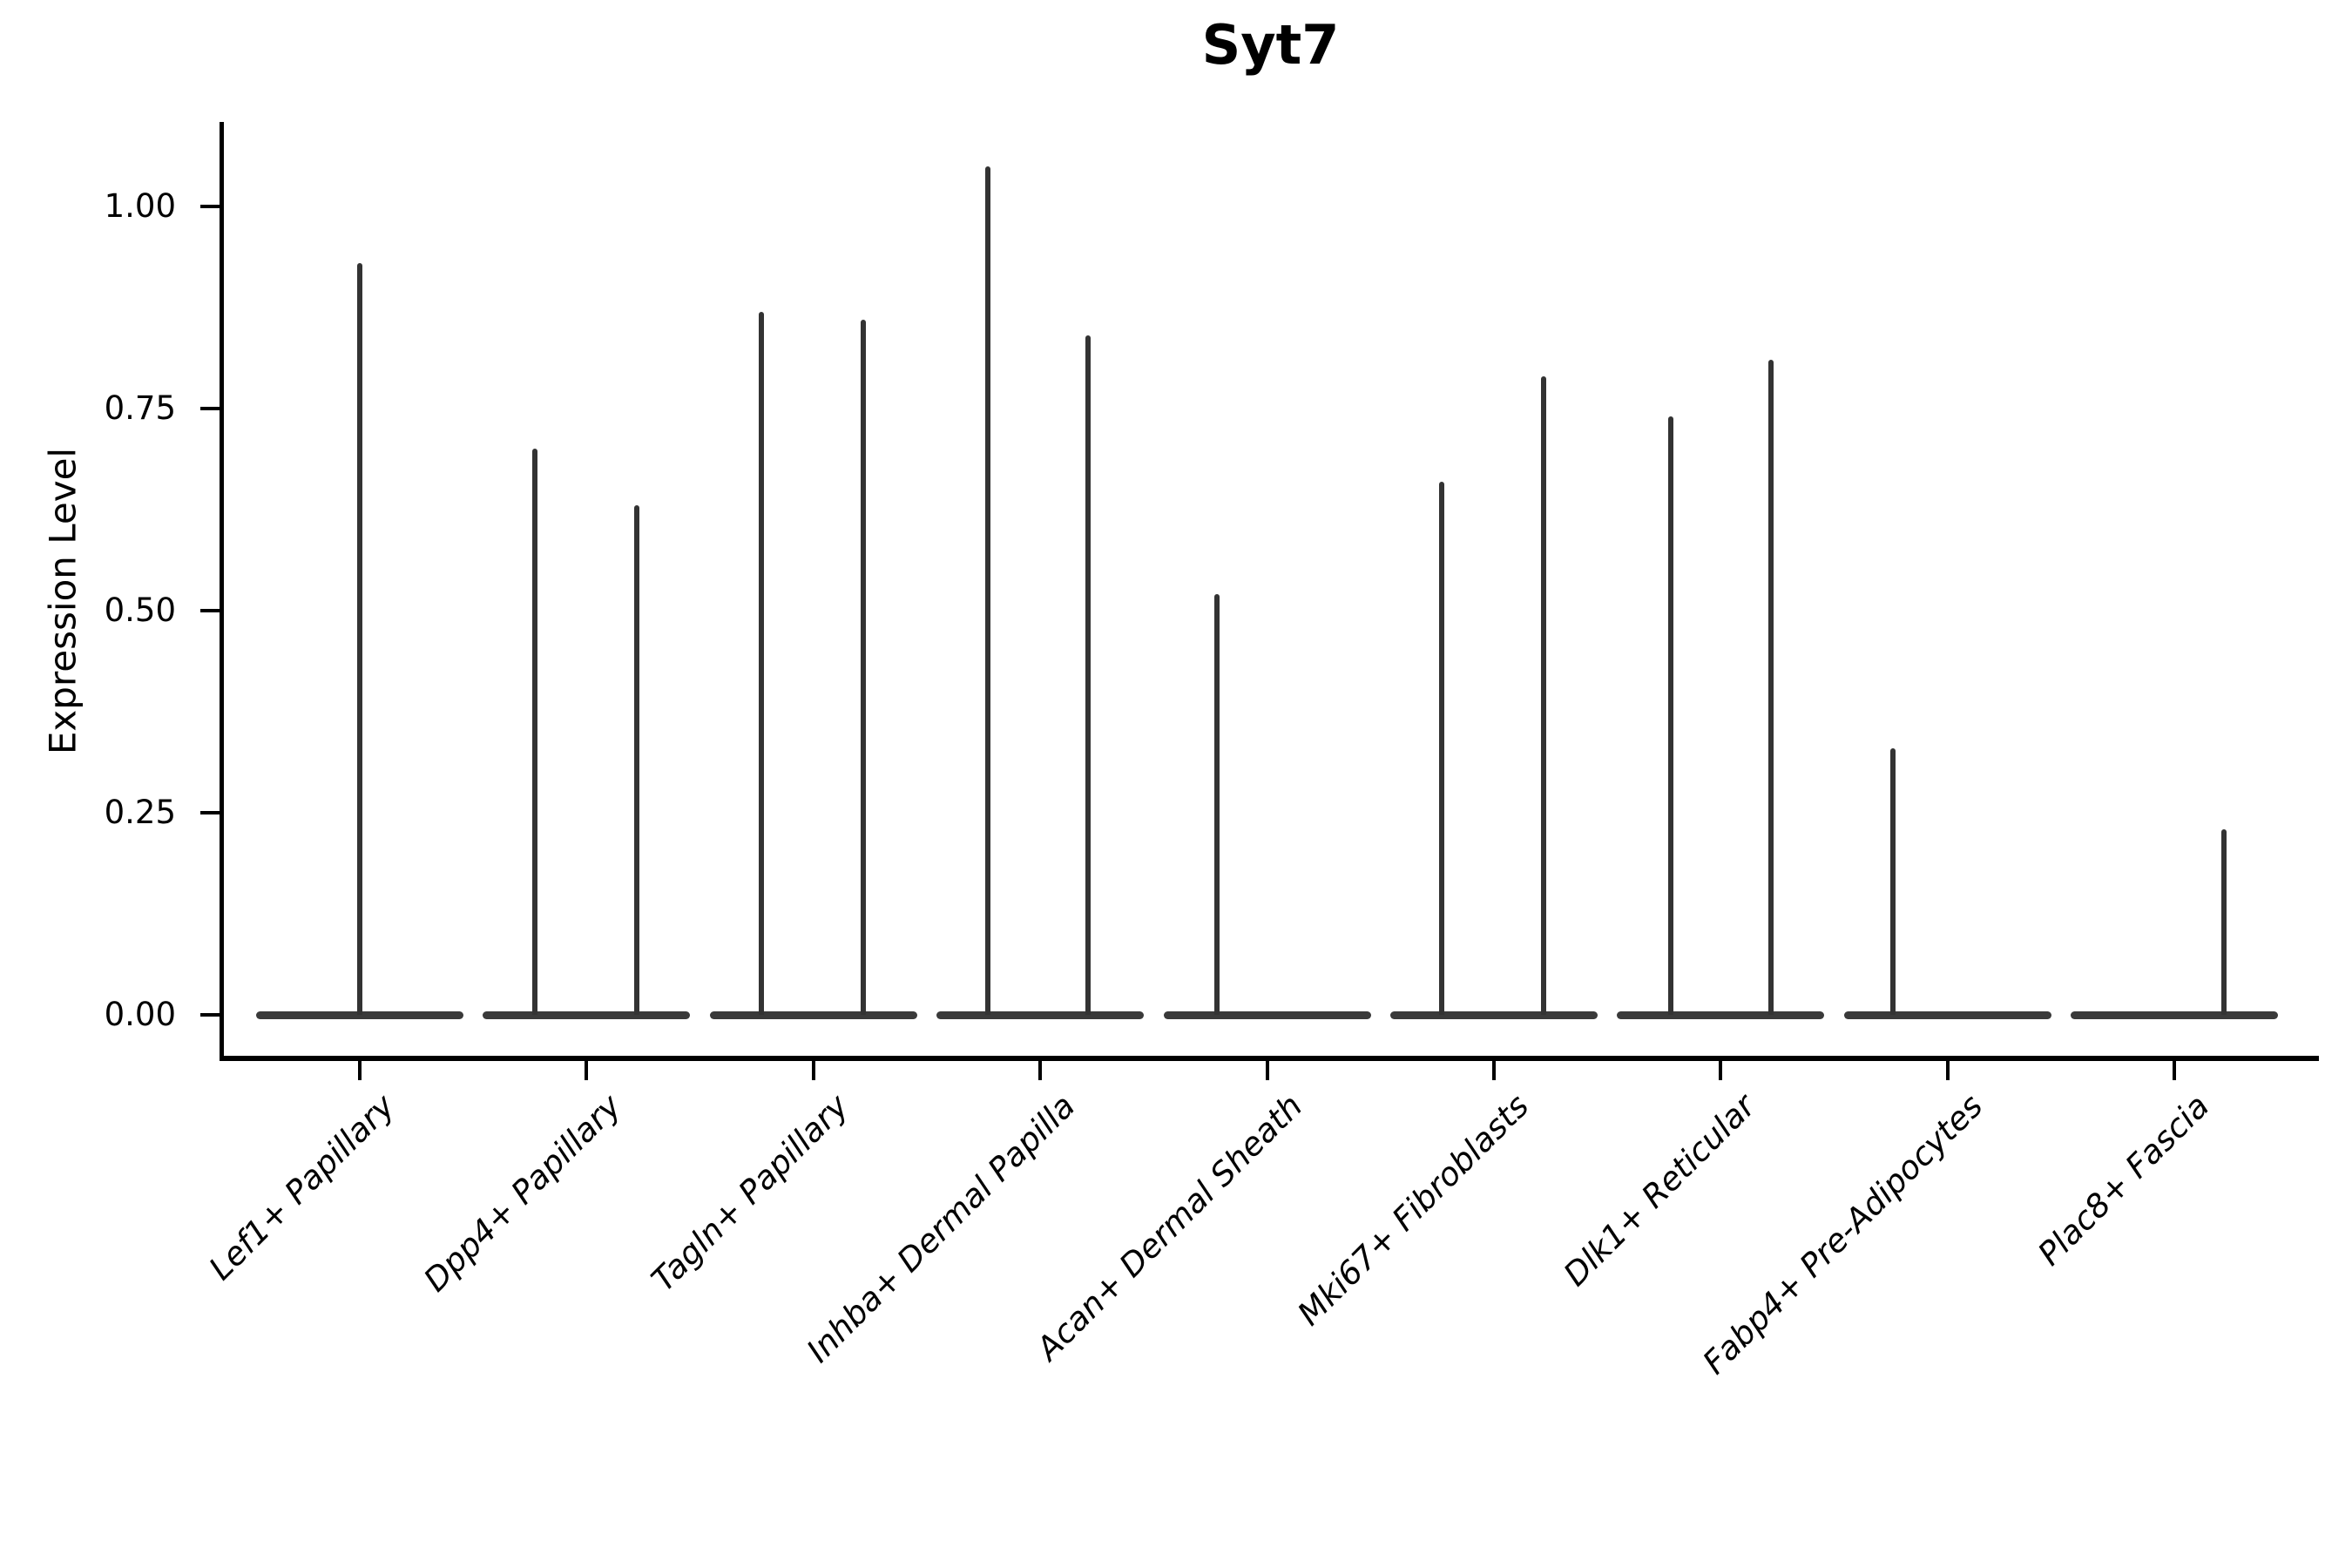 The width and height of the screenshot is (2352, 1568). I want to click on x-axis-tick-label: Dpp4+ Papillary, so click(522, 1193).